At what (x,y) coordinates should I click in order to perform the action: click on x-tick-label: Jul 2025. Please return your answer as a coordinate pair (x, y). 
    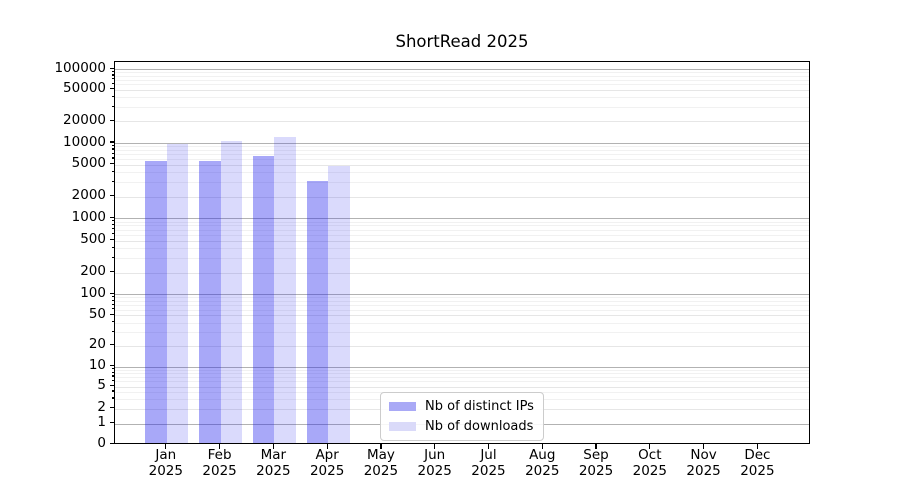
    Looking at the image, I should click on (488, 463).